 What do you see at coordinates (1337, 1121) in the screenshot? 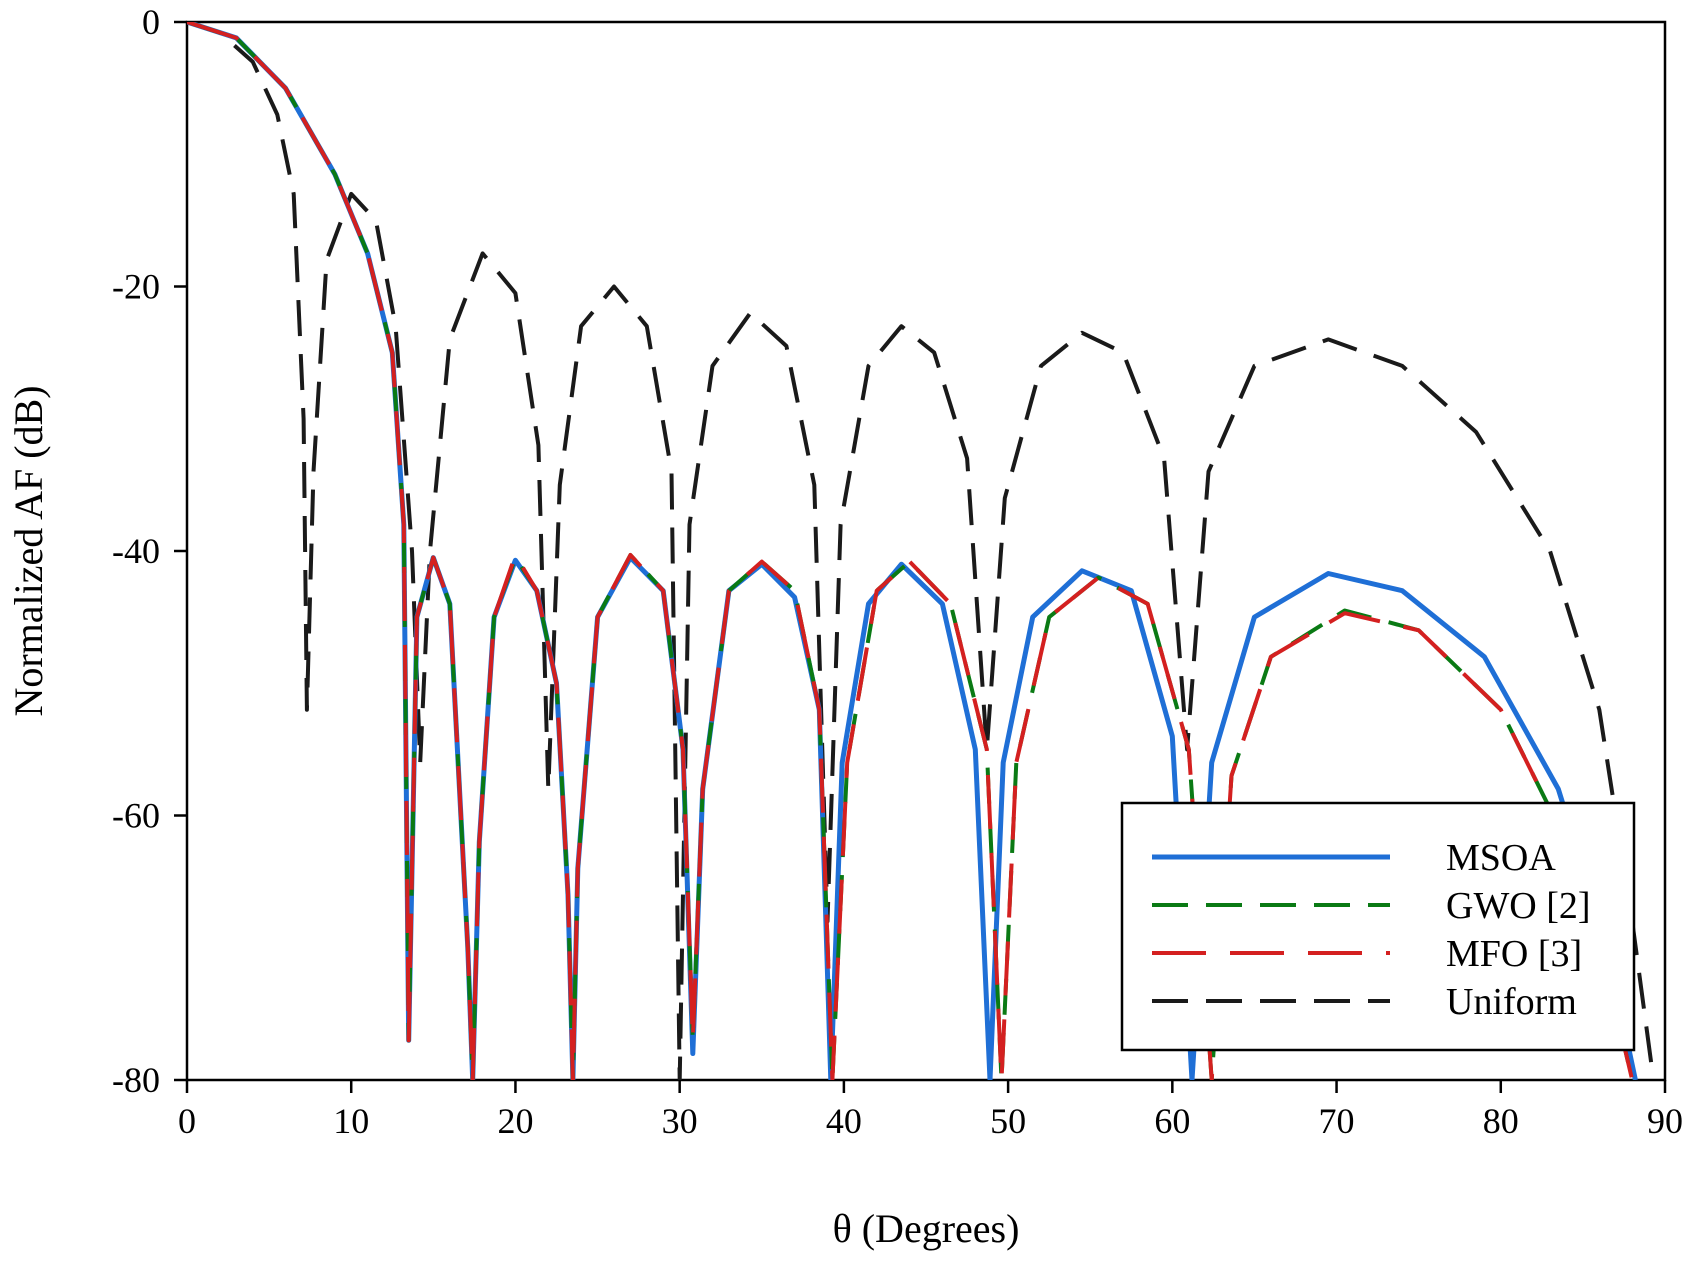
I see `x-tick-label: 70` at bounding box center [1337, 1121].